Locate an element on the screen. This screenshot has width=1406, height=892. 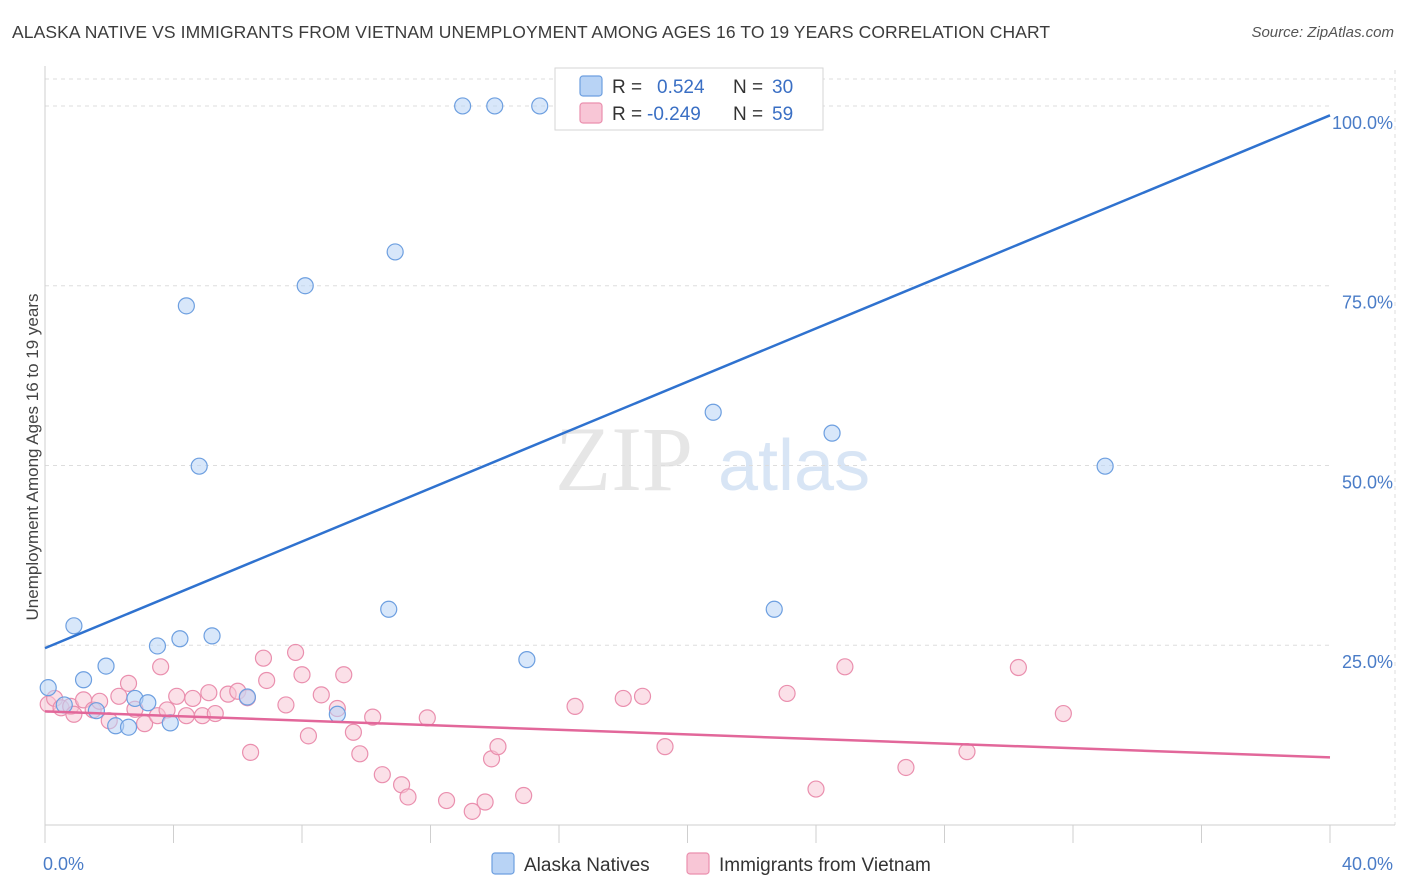
legend-r-value-vietnam: -0.249 is located at coordinates (674, 114).